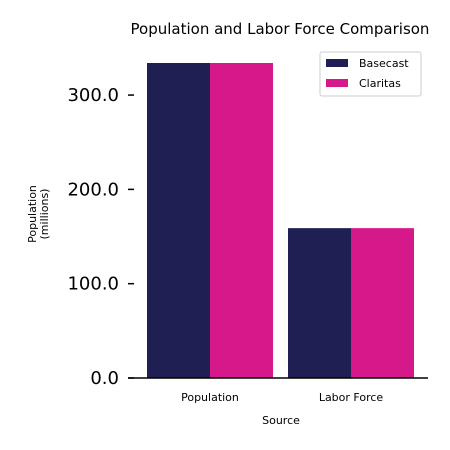  What do you see at coordinates (241, 220) in the screenshot?
I see `bar-claritas-population` at bounding box center [241, 220].